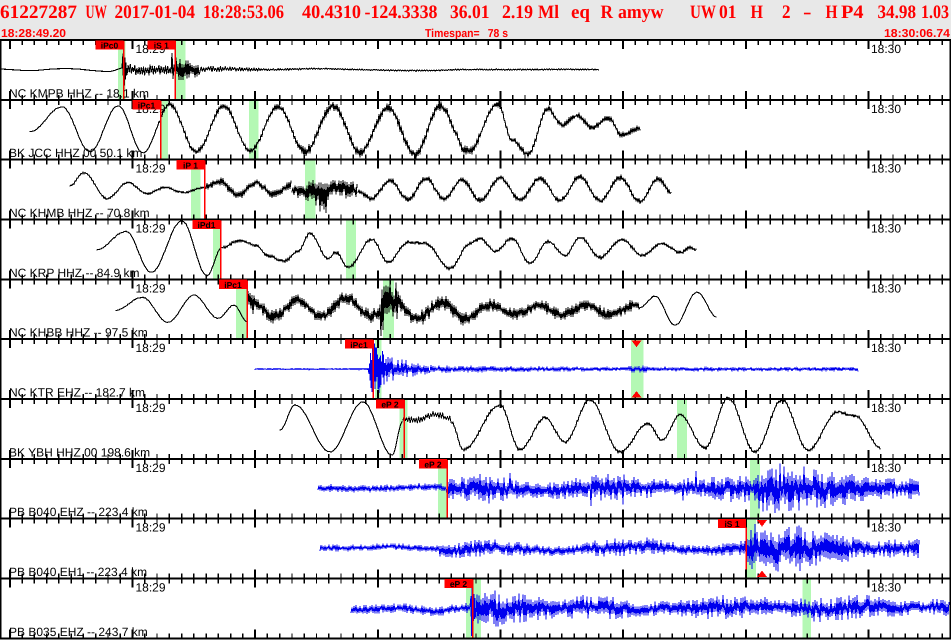 This screenshot has height=640, width=951. Describe the element at coordinates (548, 12) in the screenshot. I see `svg-text: Ml` at that location.